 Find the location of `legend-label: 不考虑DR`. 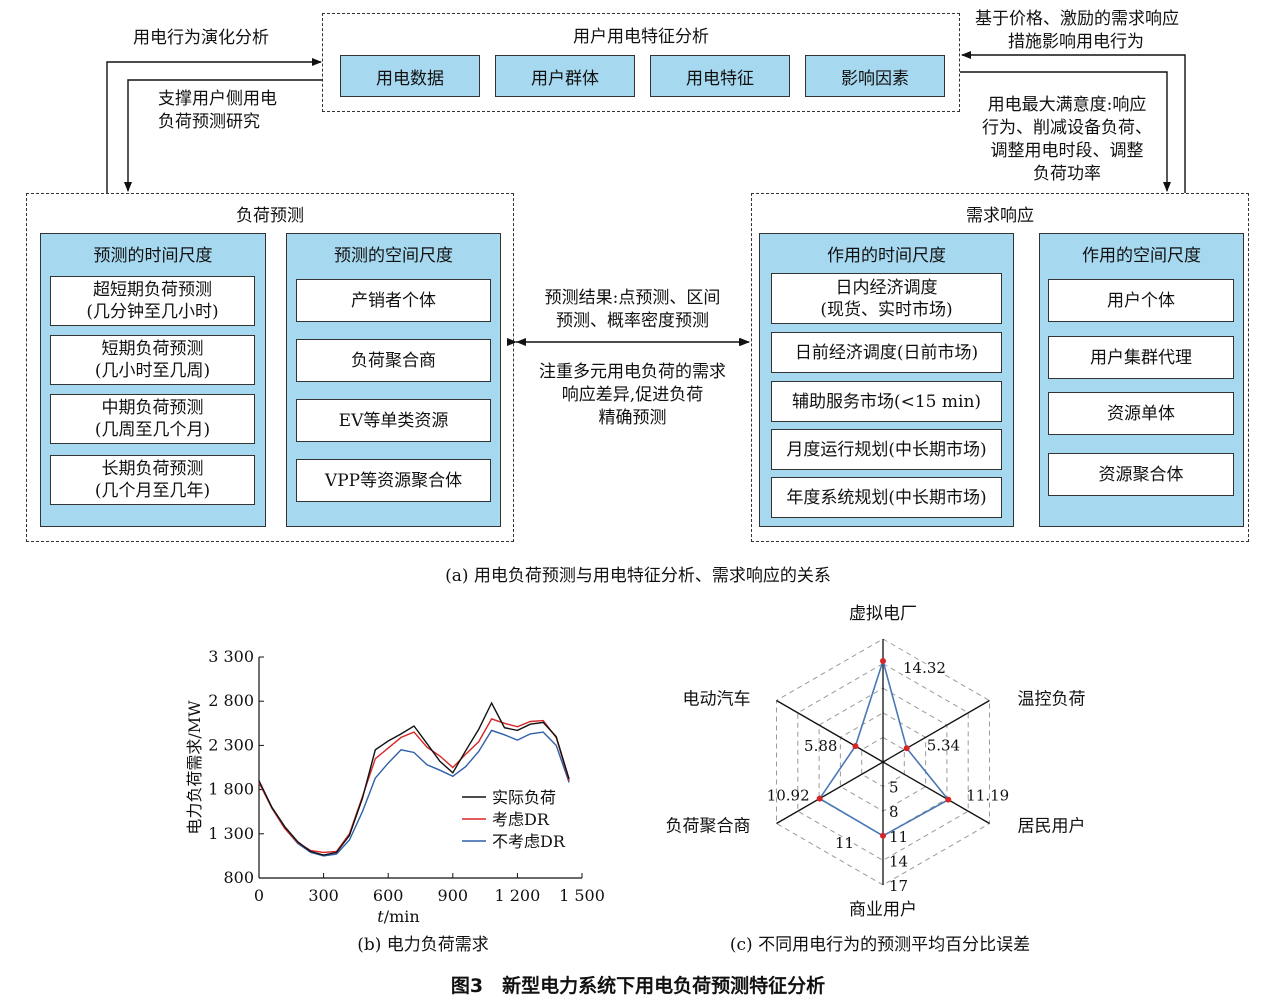

legend-label: 不考虑DR is located at coordinates (529, 841).